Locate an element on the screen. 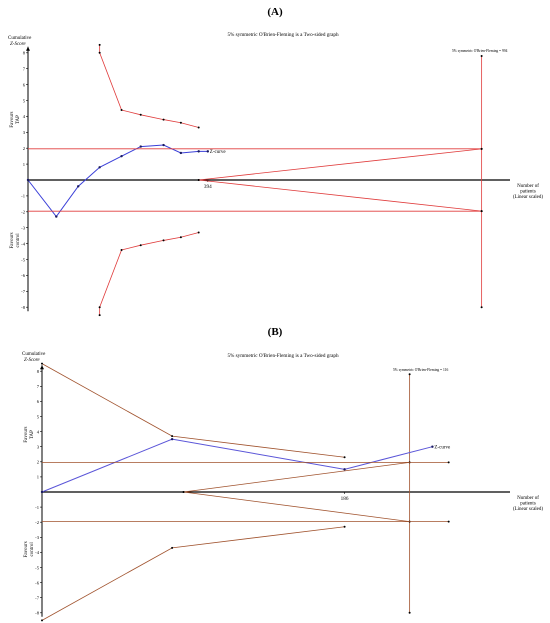 The width and height of the screenshot is (550, 623). boundary-label: 5% symmetric O'Brien-Fleming = 116 is located at coordinates (420, 370).